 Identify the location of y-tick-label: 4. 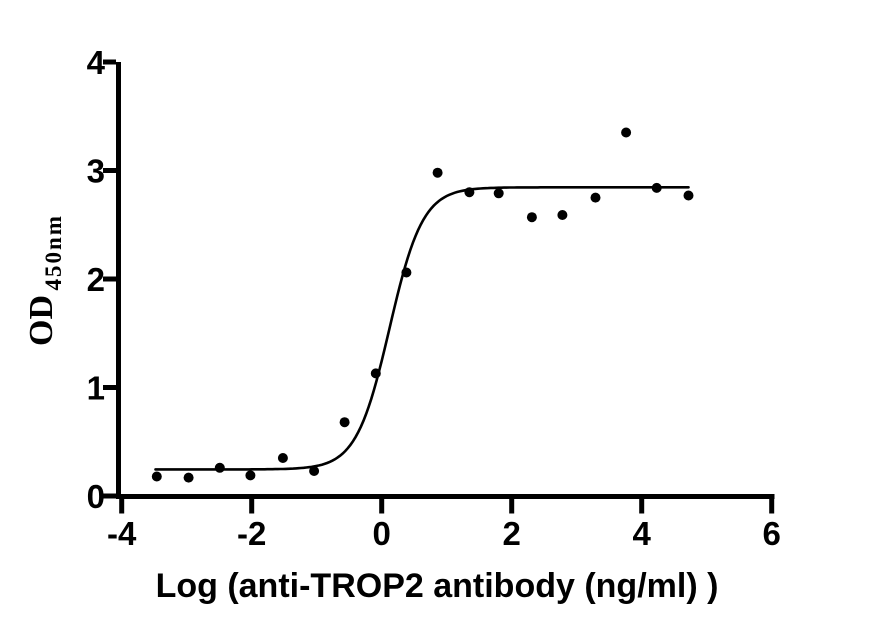
(96, 62).